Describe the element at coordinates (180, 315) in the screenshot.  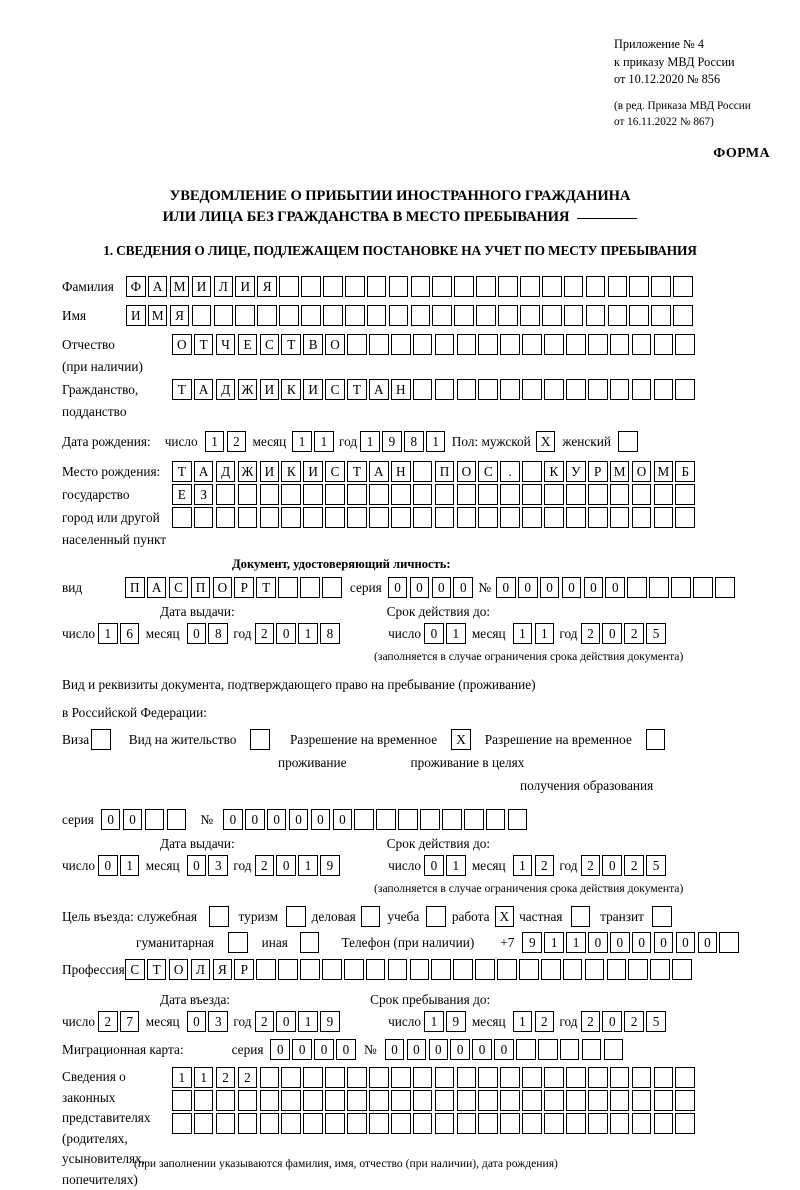
I see `form-cell: Я` at that location.